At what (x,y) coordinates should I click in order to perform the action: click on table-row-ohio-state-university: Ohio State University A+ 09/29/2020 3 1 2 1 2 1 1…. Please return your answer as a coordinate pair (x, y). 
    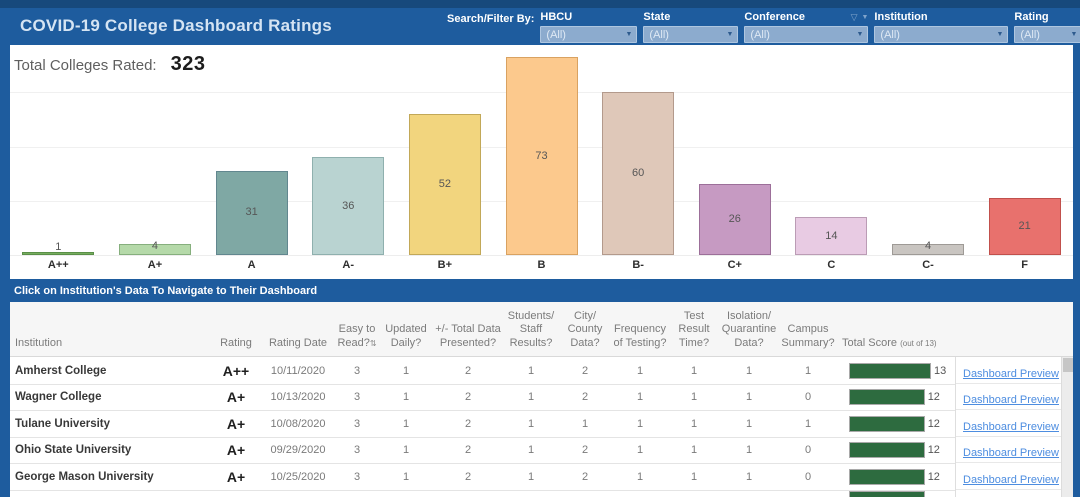
    Looking at the image, I should click on (482, 450).